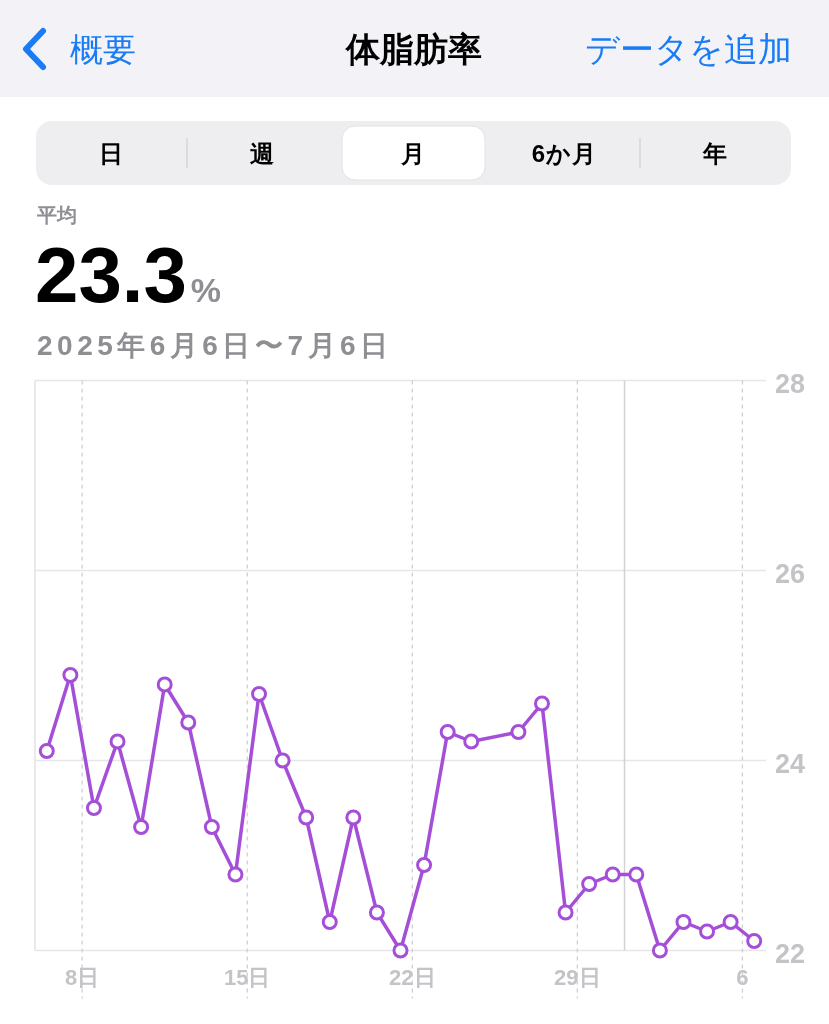 Image resolution: width=829 pixels, height=1024 pixels. I want to click on text: 平均, so click(56, 215).